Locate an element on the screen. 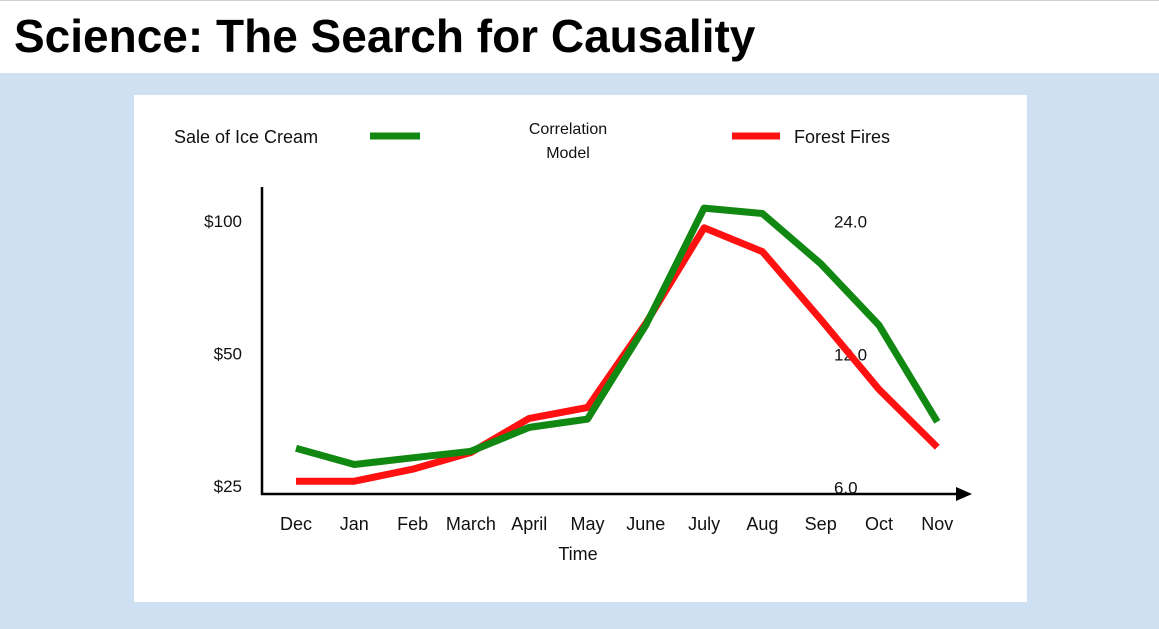  x-tick-label: Jan is located at coordinates (354, 524).